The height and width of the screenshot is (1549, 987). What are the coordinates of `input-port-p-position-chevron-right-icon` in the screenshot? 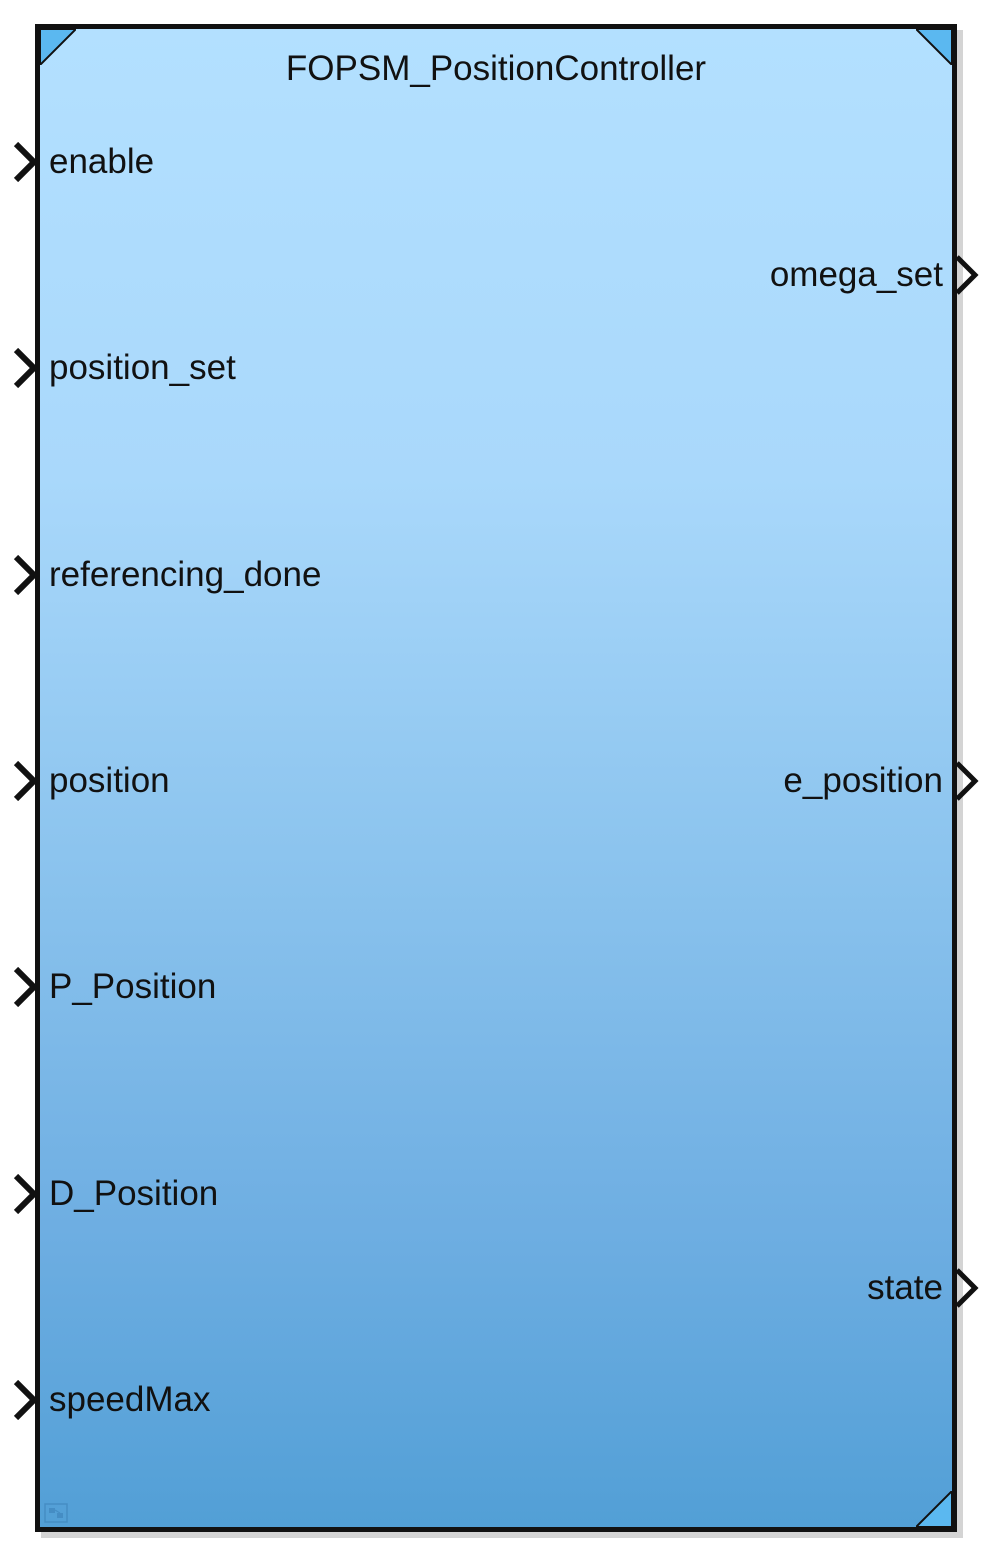 It's located at (26, 987).